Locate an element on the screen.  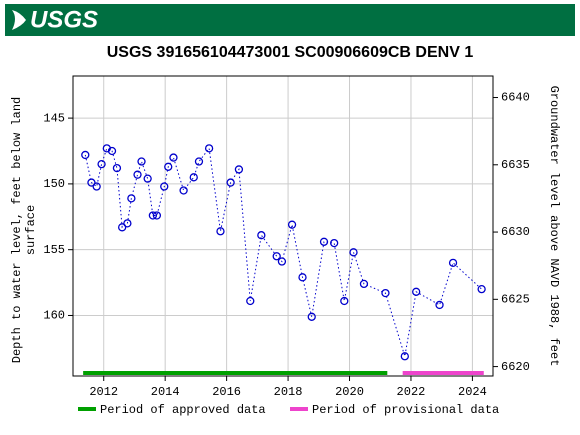
x-tick-label: 2018 is located at coordinates (288, 392).